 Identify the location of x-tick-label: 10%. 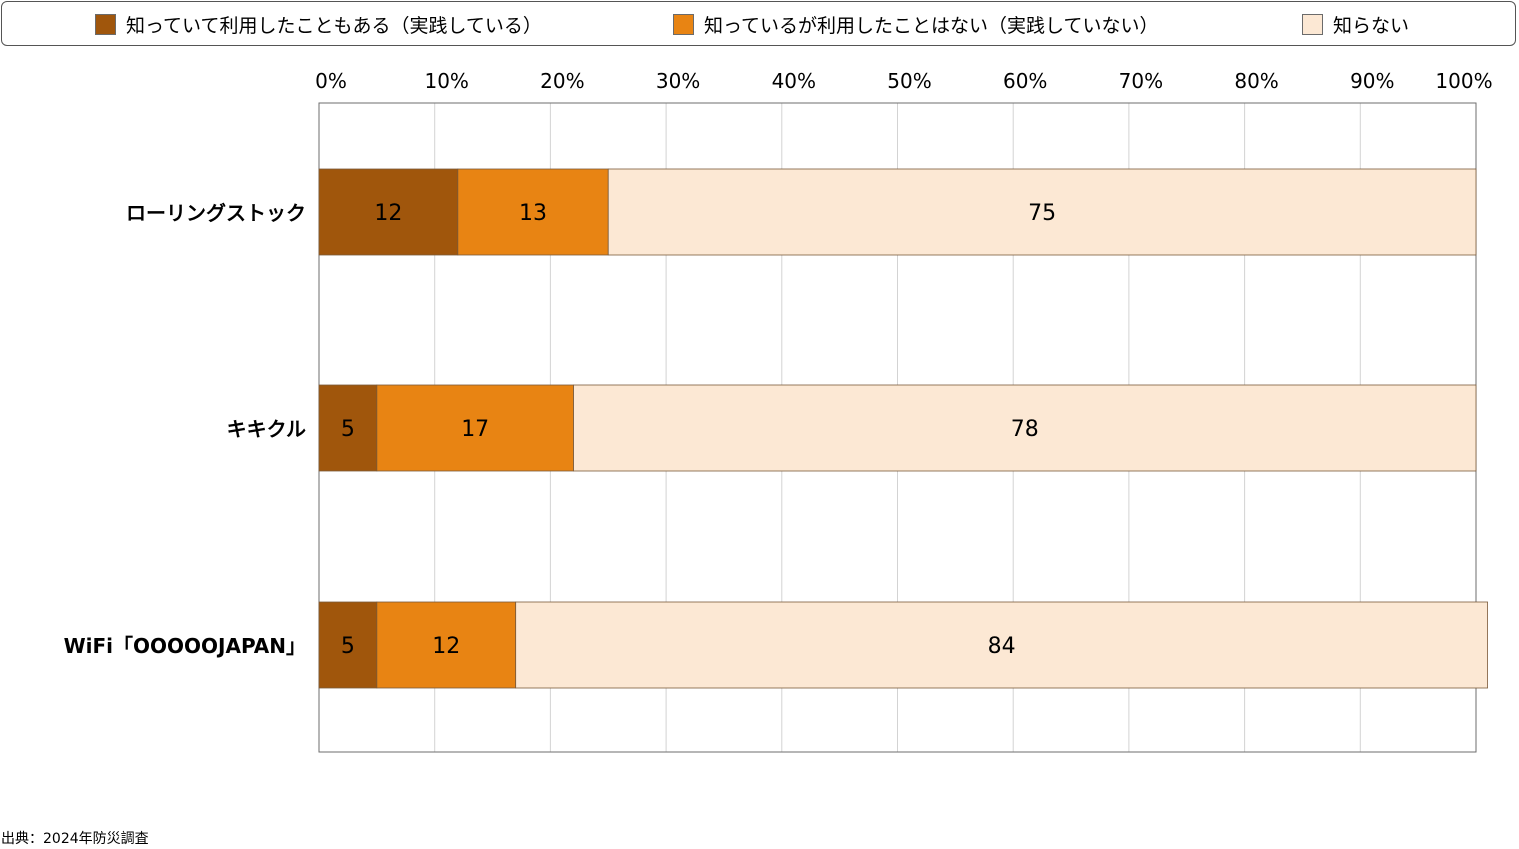
(446, 81).